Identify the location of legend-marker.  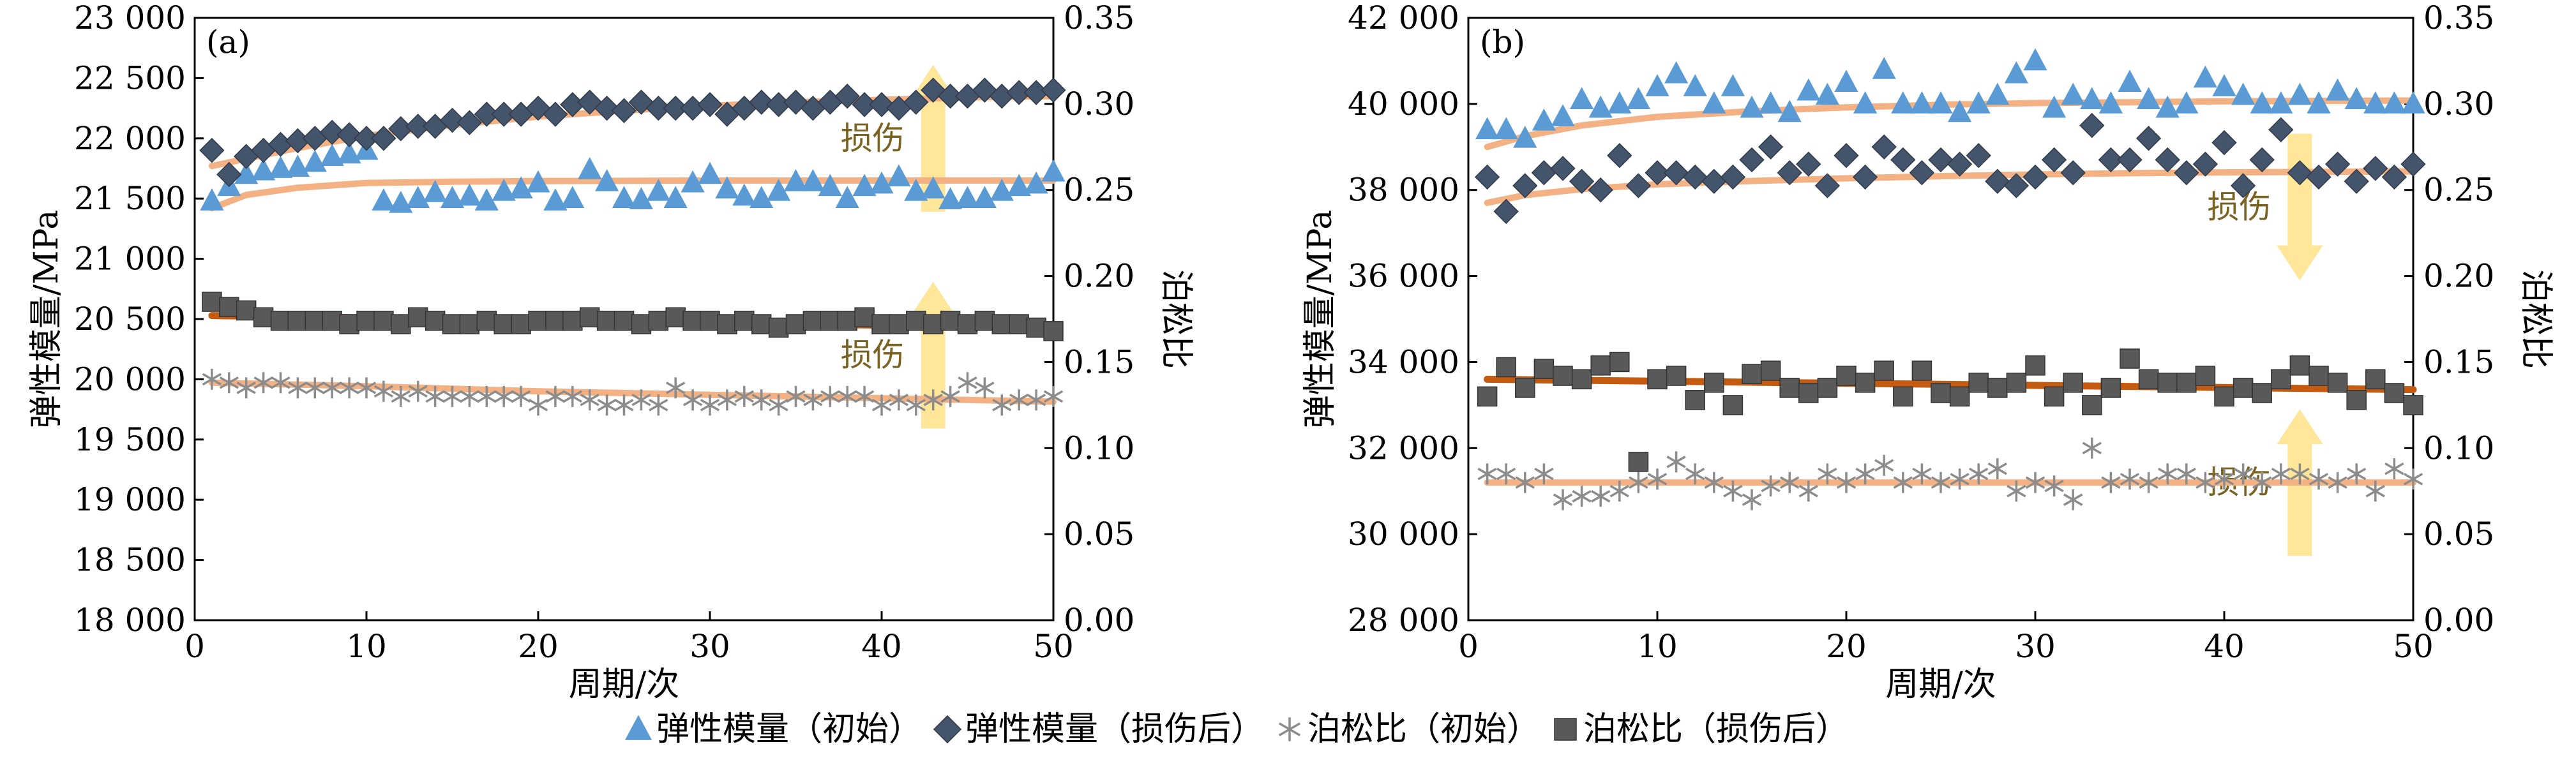
(1289, 729).